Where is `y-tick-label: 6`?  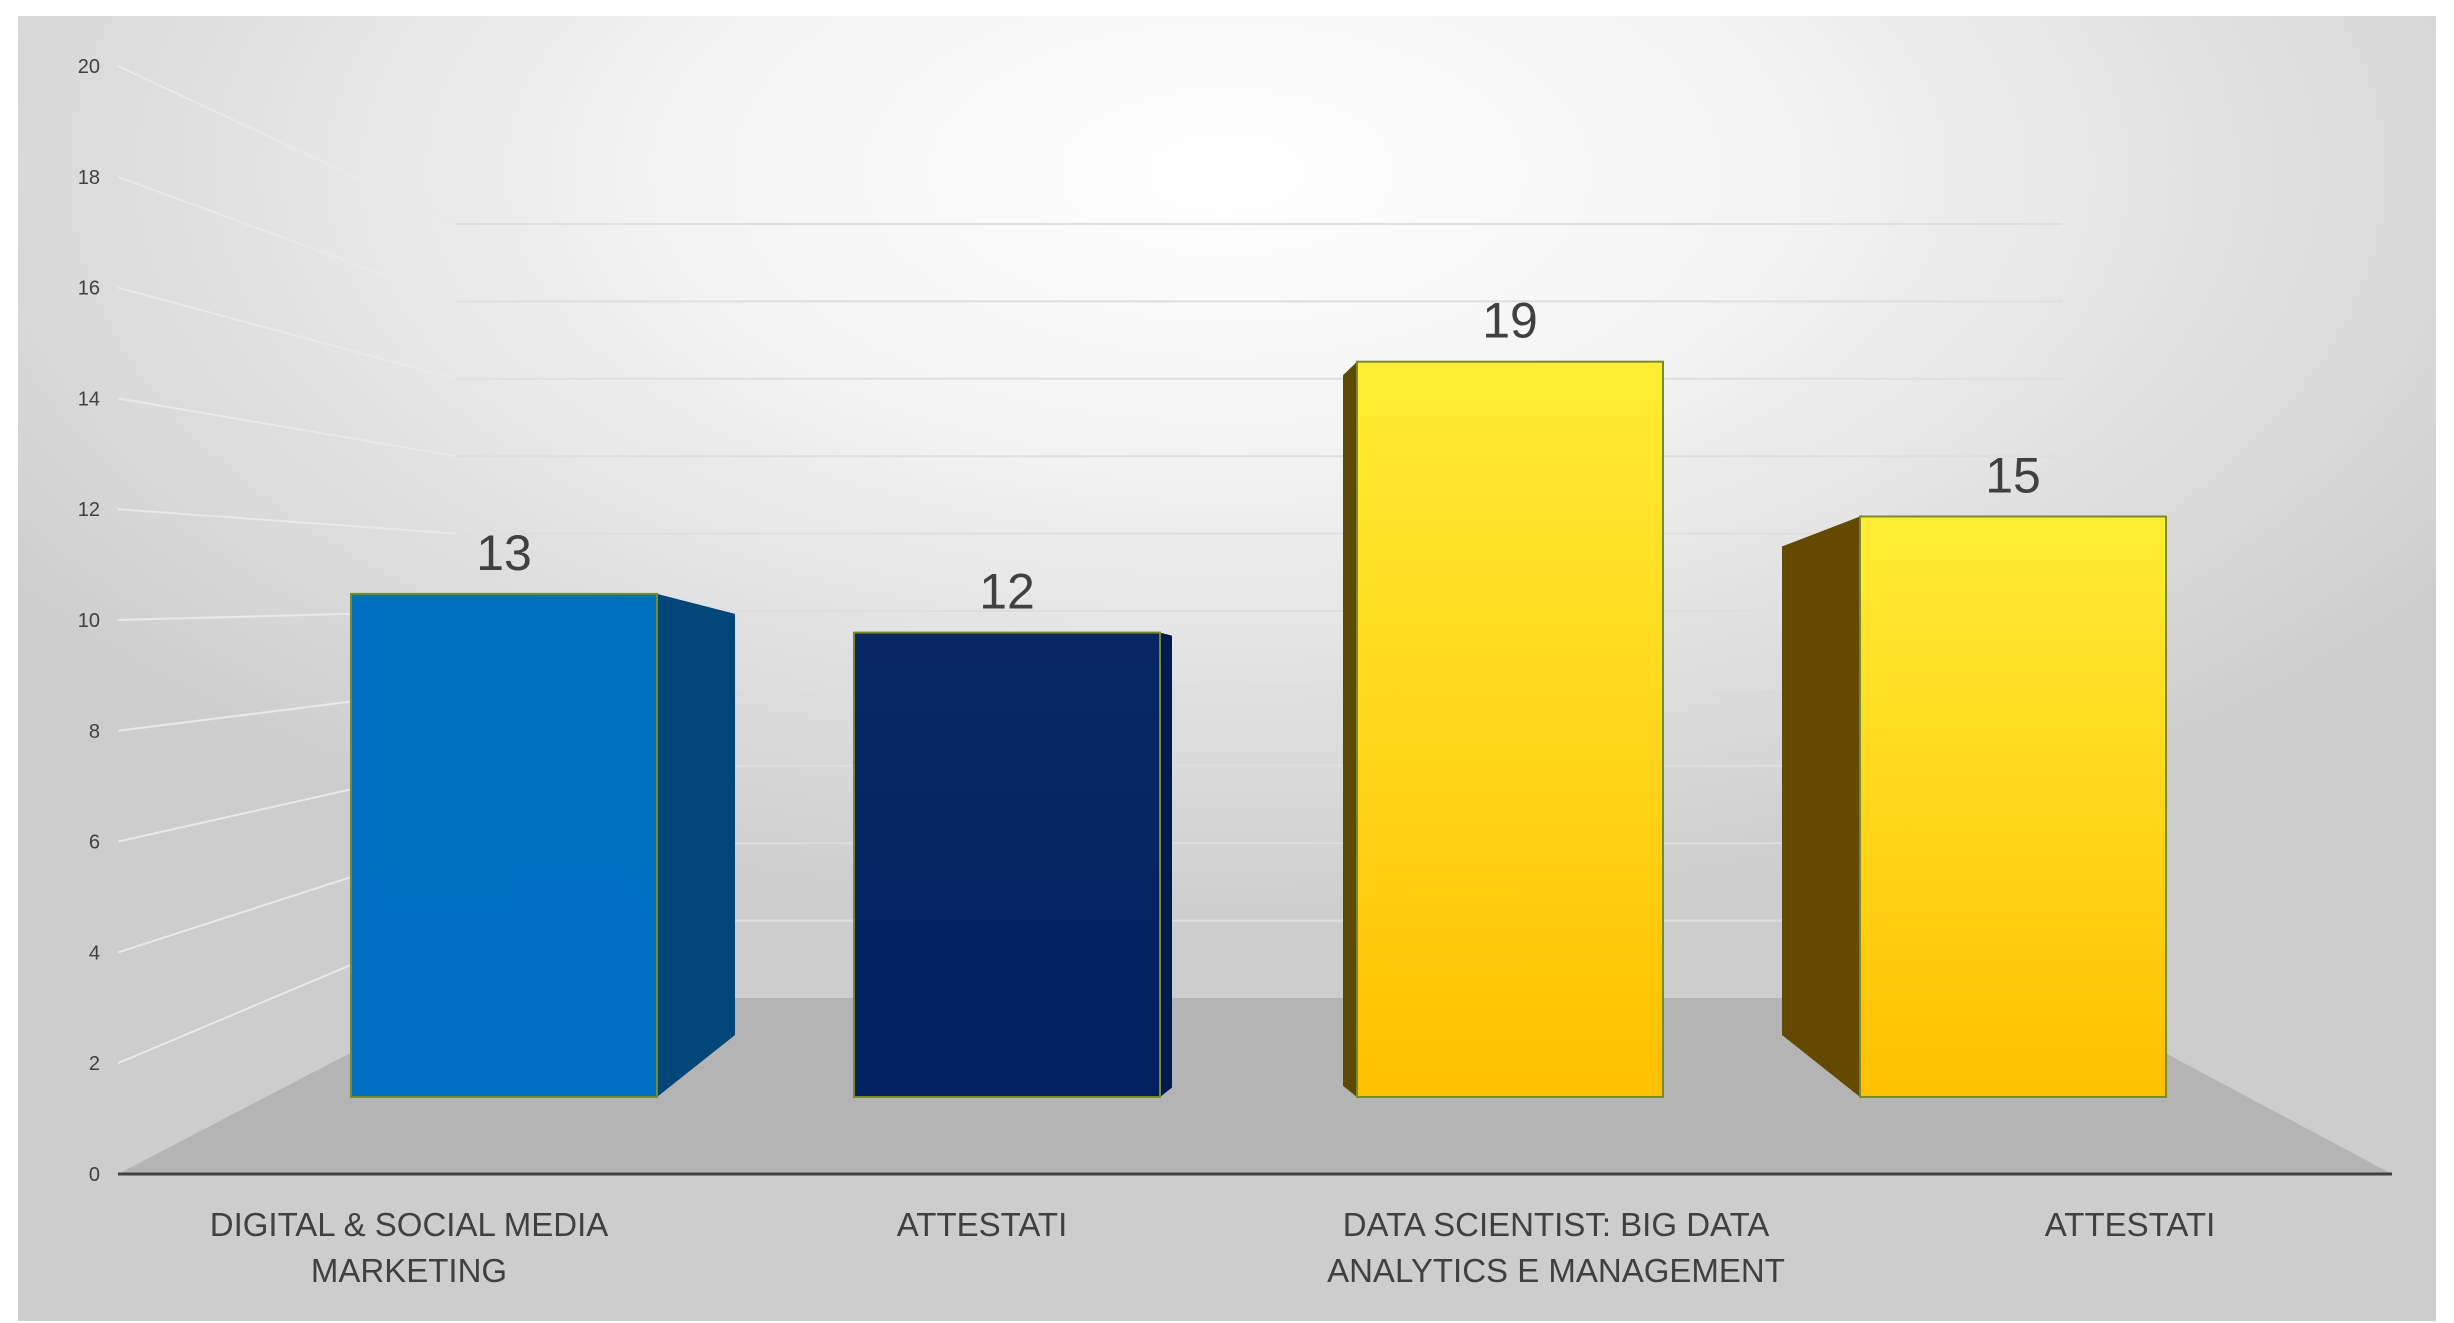
y-tick-label: 6 is located at coordinates (94, 843).